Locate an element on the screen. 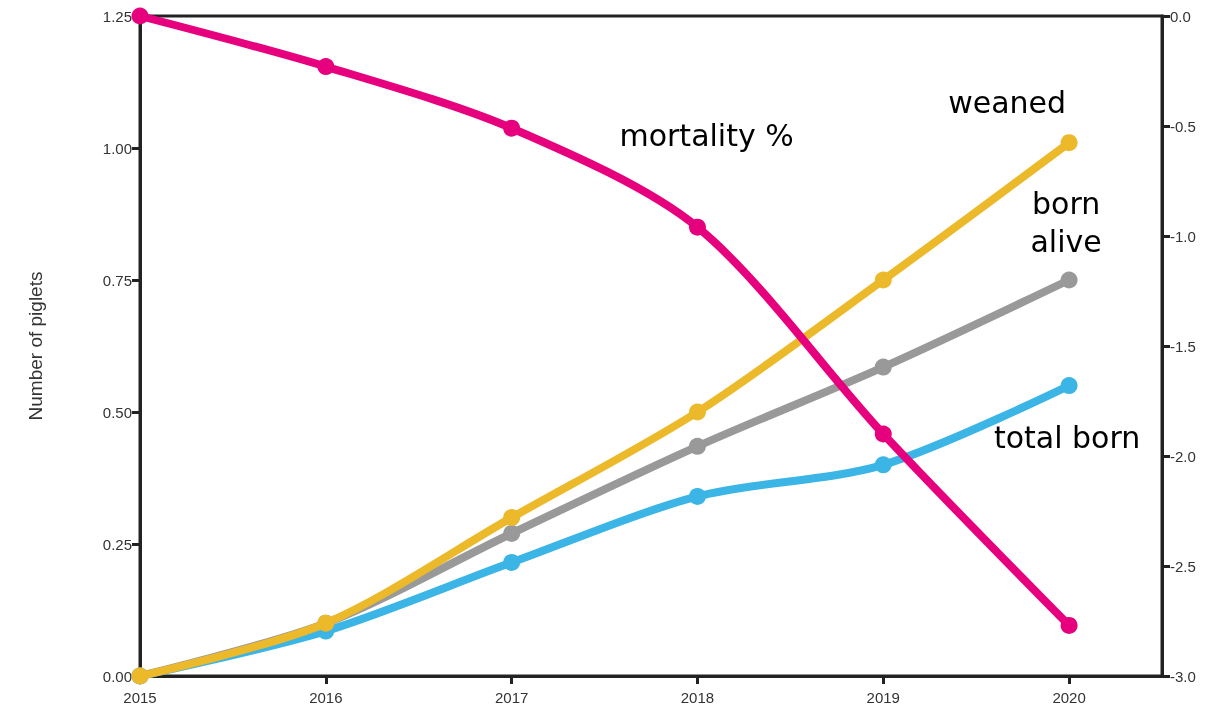  y-tick-label: 0.50 is located at coordinates (117, 412).